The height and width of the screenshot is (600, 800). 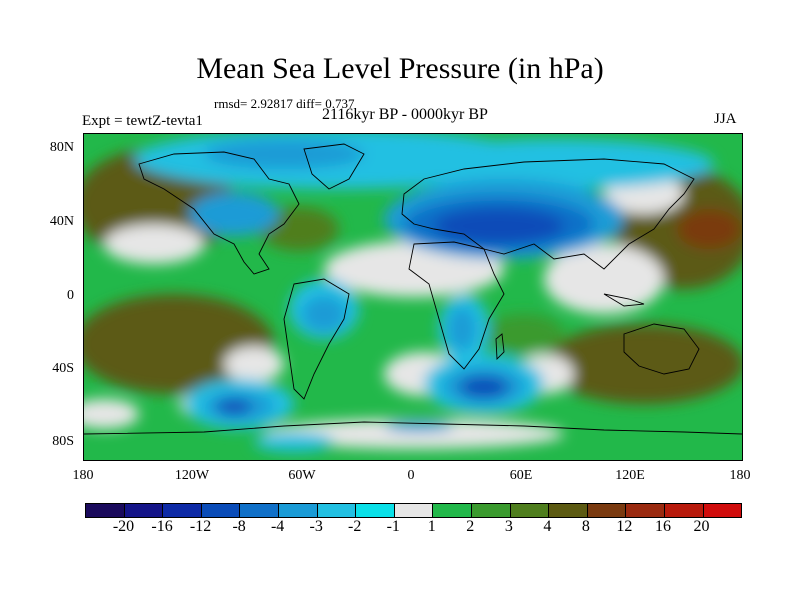 What do you see at coordinates (123, 526) in the screenshot?
I see `colorbar-tick-label: -20` at bounding box center [123, 526].